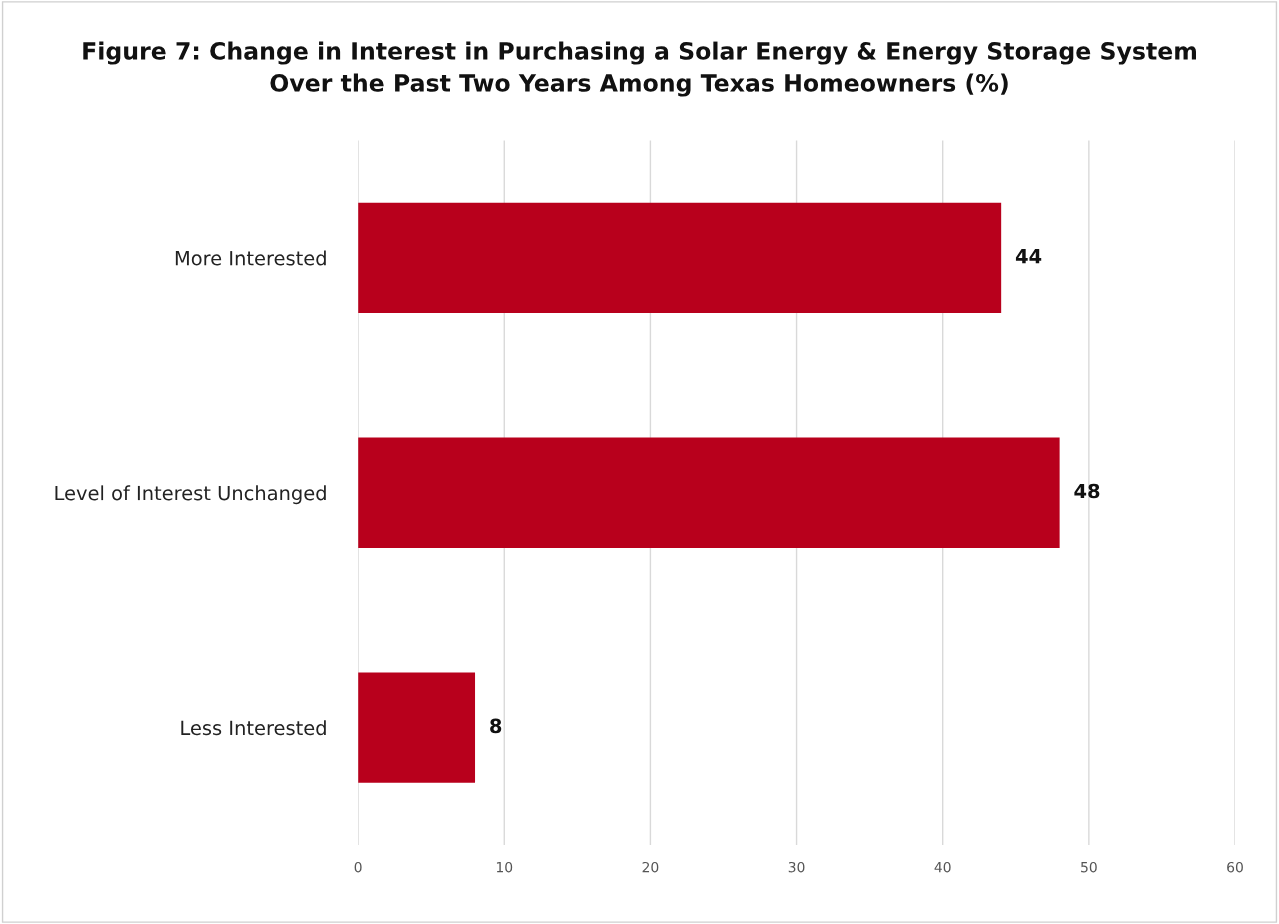  I want to click on data-label: 48, so click(1087, 491).